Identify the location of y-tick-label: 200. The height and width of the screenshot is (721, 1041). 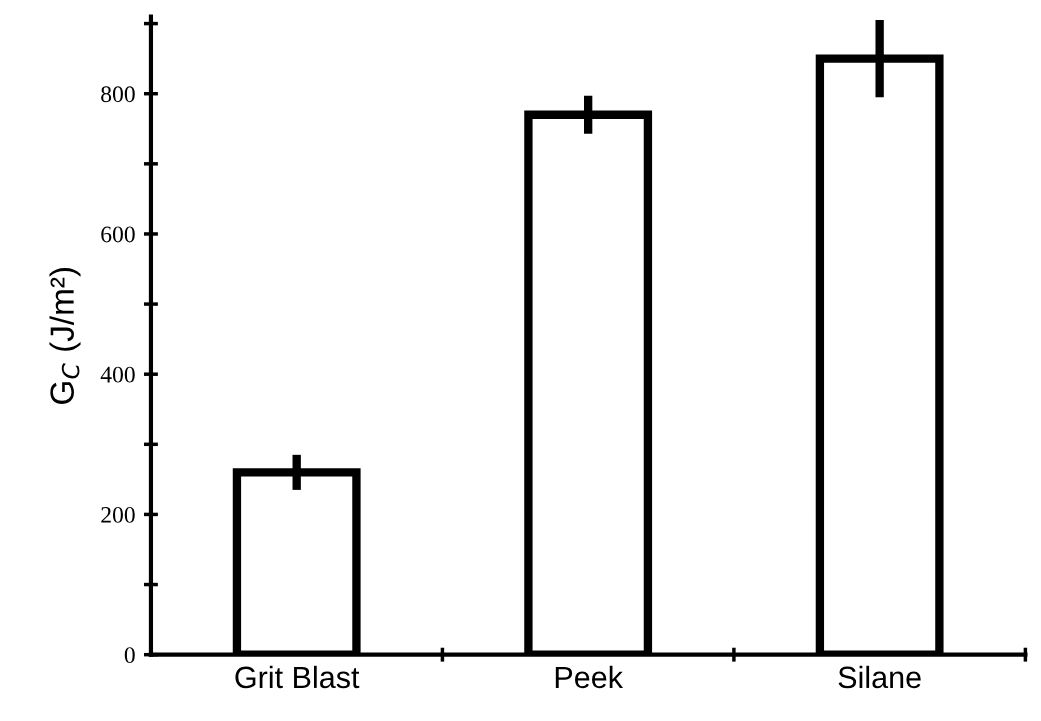
(118, 514).